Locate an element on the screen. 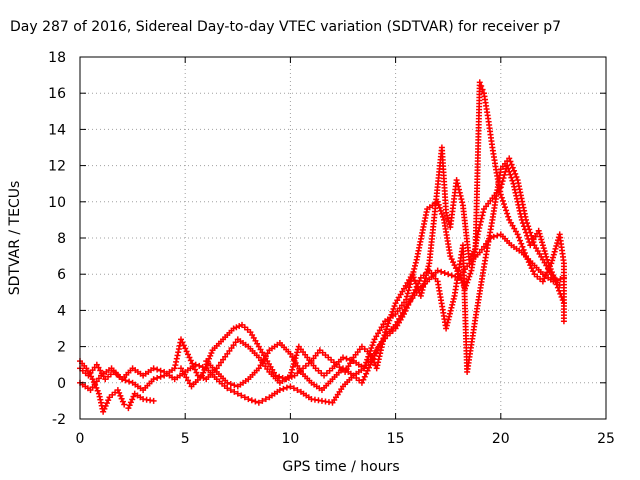 The image size is (640, 480). x-tick-label: 0 is located at coordinates (80, 439).